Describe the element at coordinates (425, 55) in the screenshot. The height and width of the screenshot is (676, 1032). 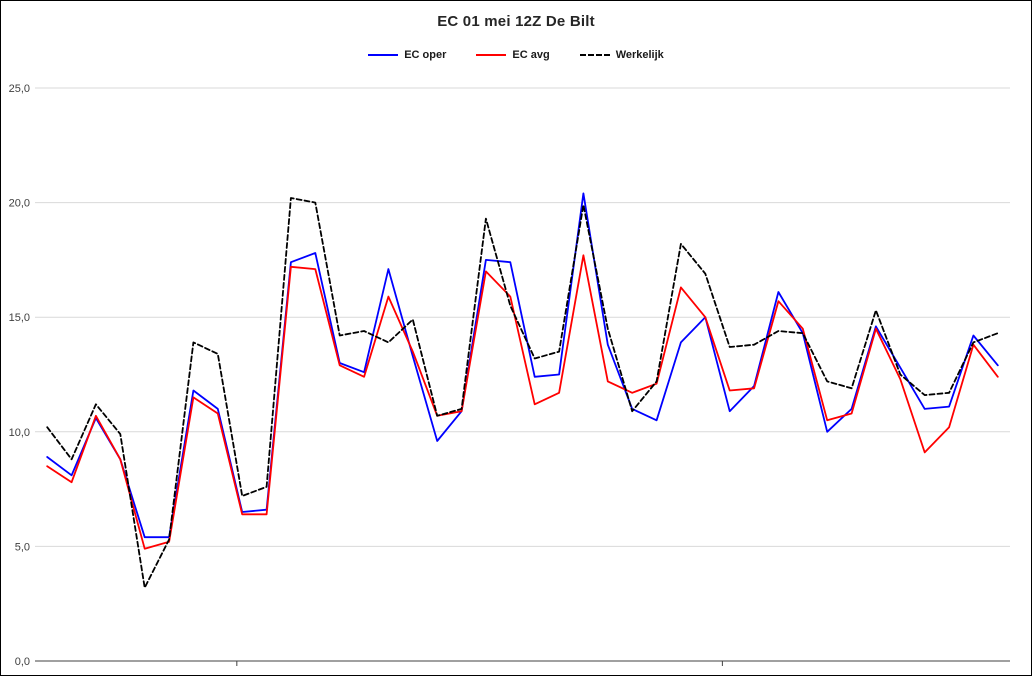
I see `legend-label-ec-oper: EC oper` at that location.